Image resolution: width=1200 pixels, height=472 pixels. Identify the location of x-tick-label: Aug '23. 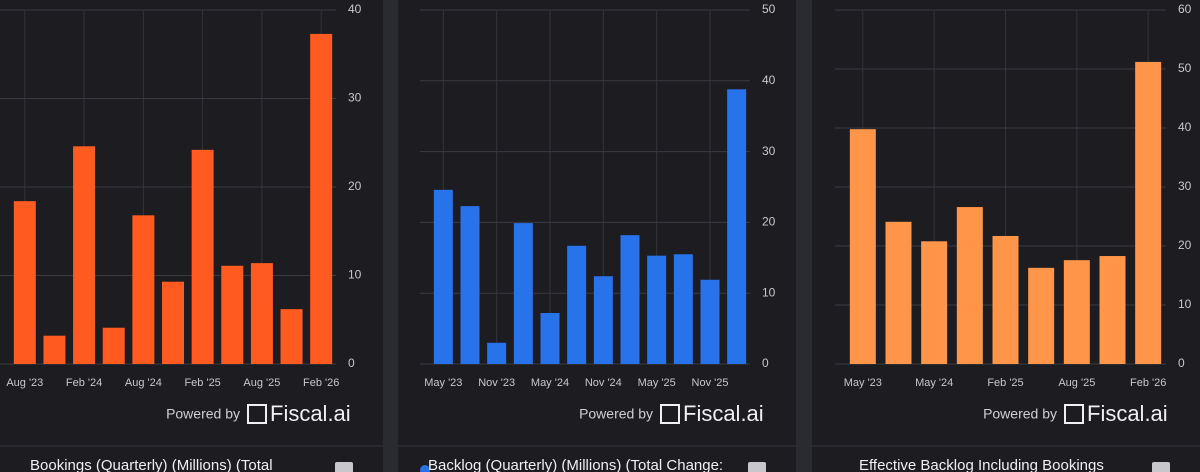
(24, 383).